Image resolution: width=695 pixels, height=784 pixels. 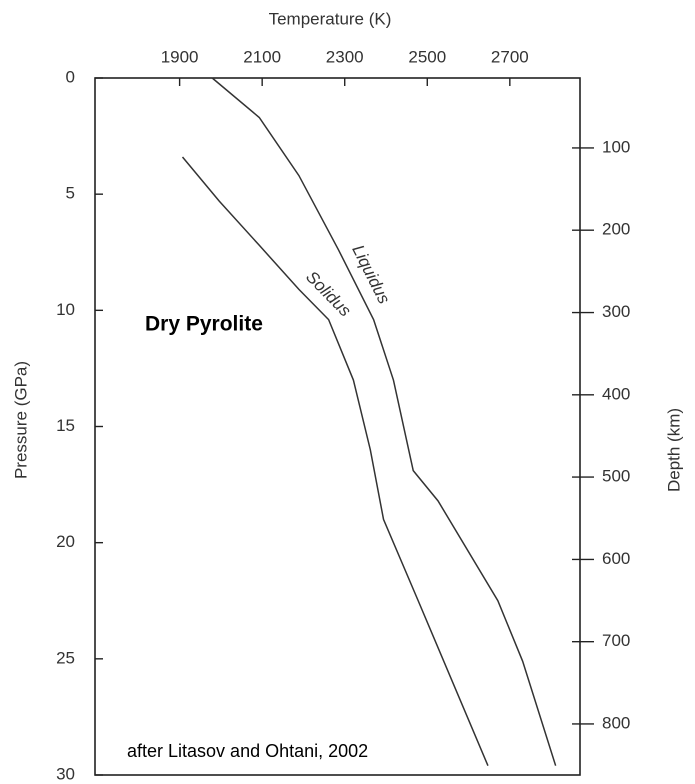 What do you see at coordinates (673, 450) in the screenshot?
I see `y2-axis-label: Depth (km)` at bounding box center [673, 450].